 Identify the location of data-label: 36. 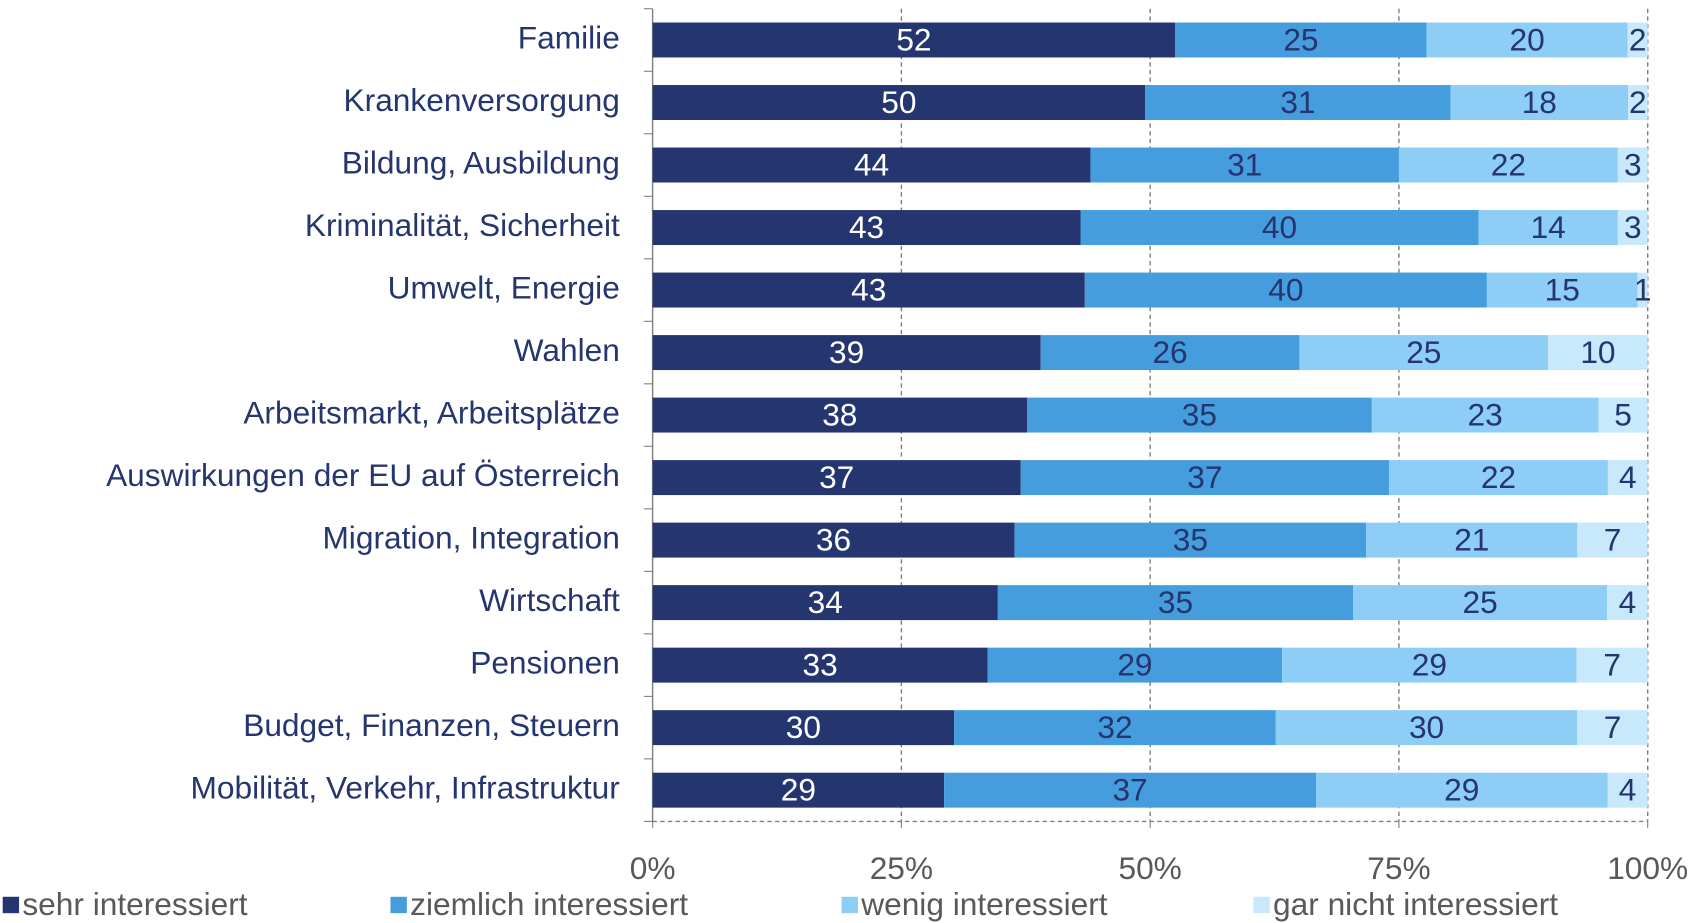
(833, 540).